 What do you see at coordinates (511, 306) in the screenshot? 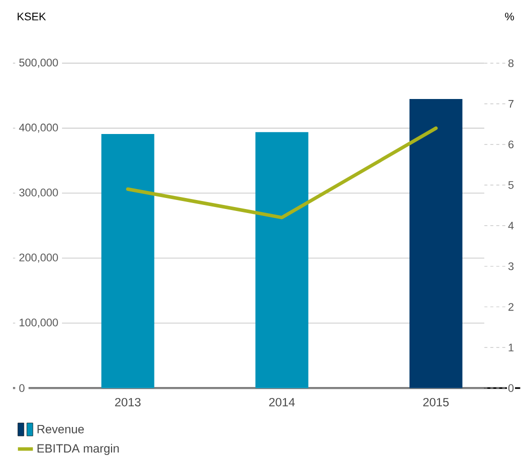
I see `y2-tick-label: 2` at bounding box center [511, 306].